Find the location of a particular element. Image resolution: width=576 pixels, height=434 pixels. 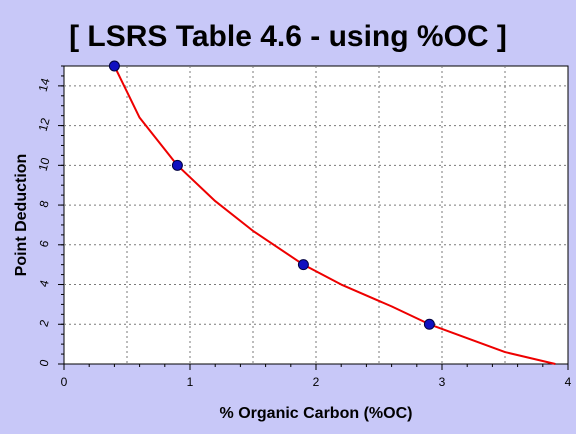

y-tick-label: 0 is located at coordinates (44, 363).